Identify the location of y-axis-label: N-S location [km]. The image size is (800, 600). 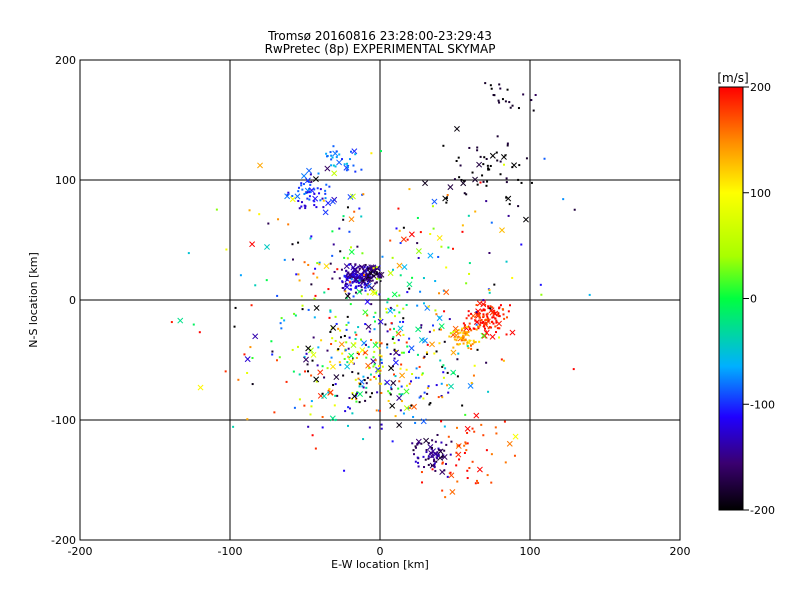
(33, 300).